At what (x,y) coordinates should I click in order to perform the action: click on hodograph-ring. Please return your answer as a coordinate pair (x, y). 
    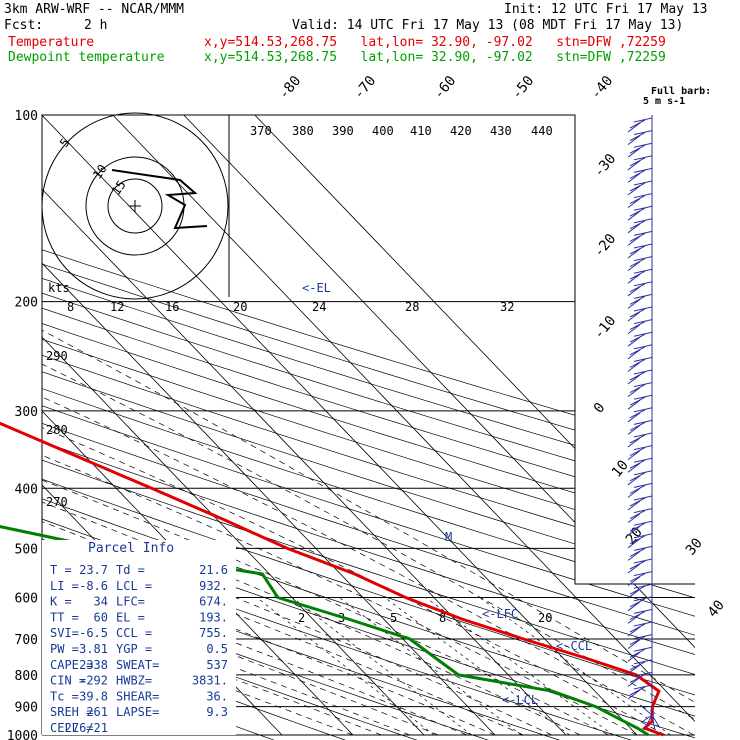
    Looking at the image, I should click on (135, 206).